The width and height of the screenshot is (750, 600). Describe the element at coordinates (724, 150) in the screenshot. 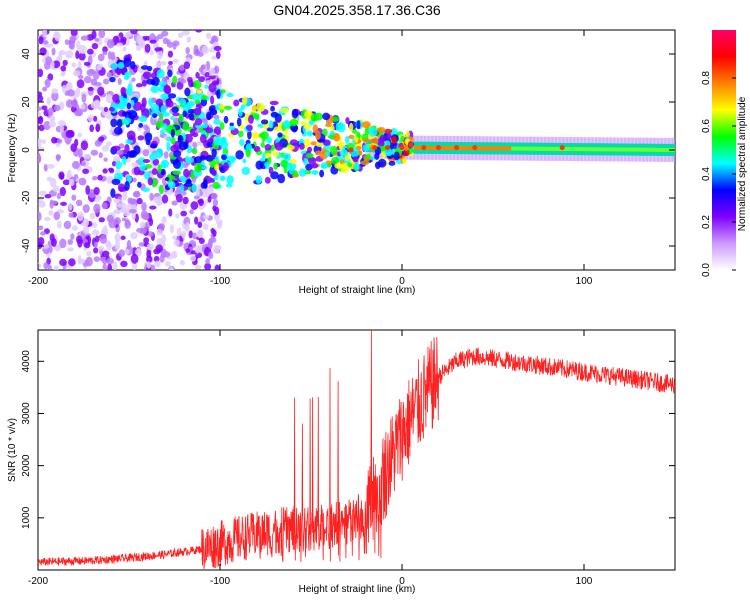

I see `colorbar-gradient` at that location.